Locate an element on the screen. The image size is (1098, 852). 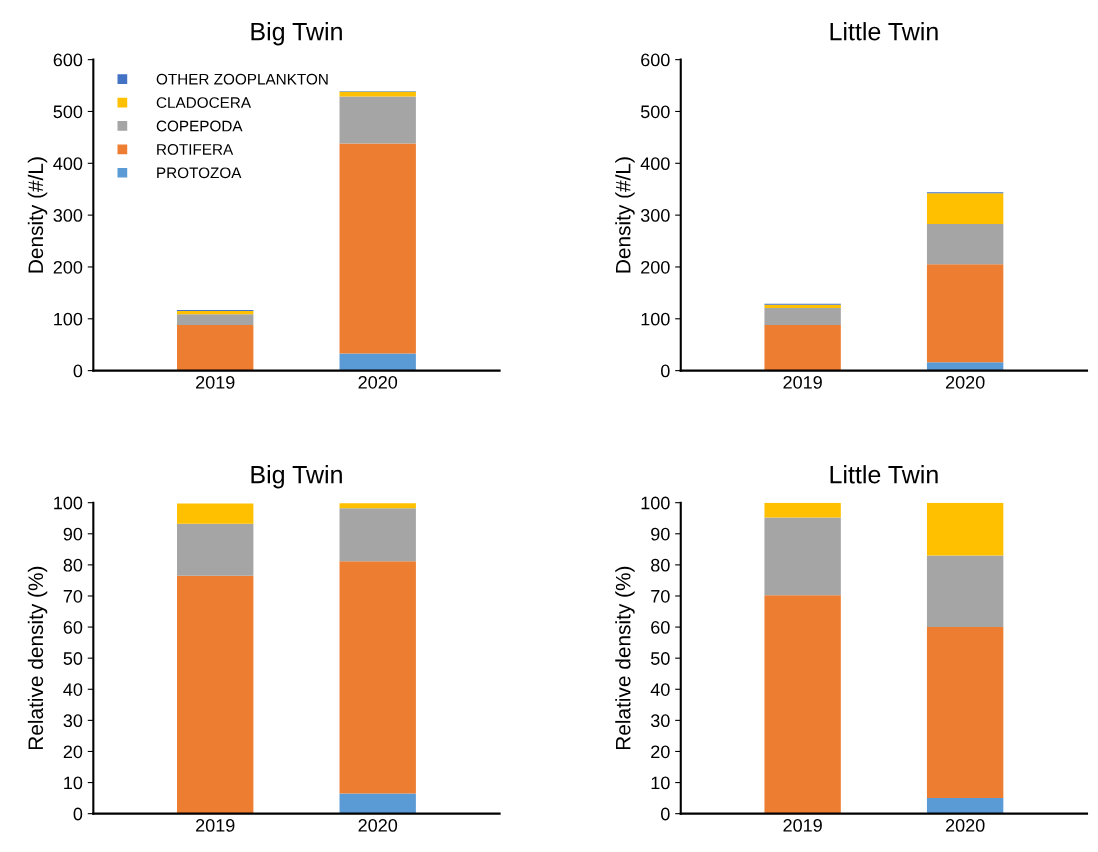
legend-label: CLADOCERA is located at coordinates (204, 103).